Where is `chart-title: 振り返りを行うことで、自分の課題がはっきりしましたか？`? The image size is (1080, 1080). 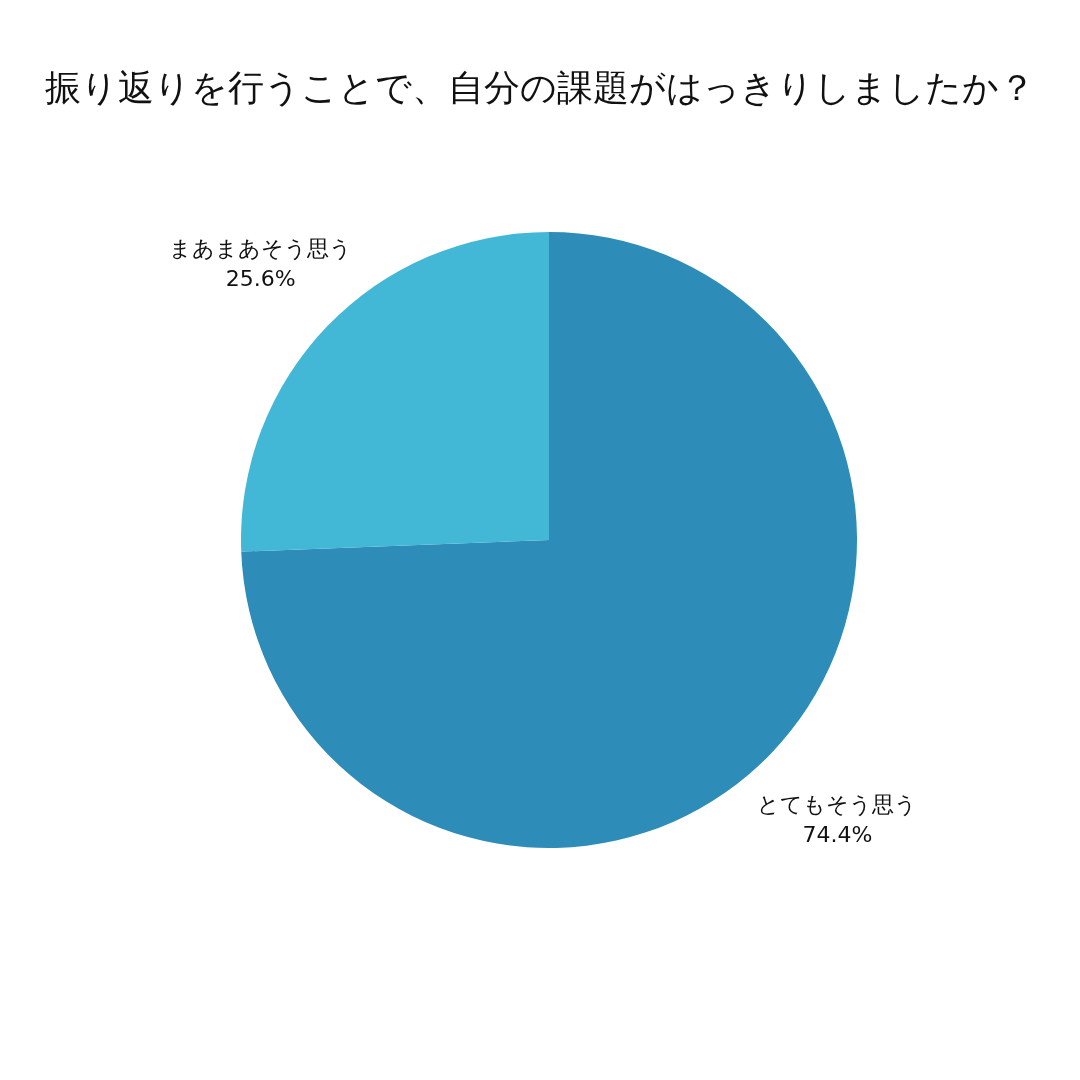
chart-title: 振り返りを行うことで、自分の課題がはっきりしましたか？ is located at coordinates (540, 87).